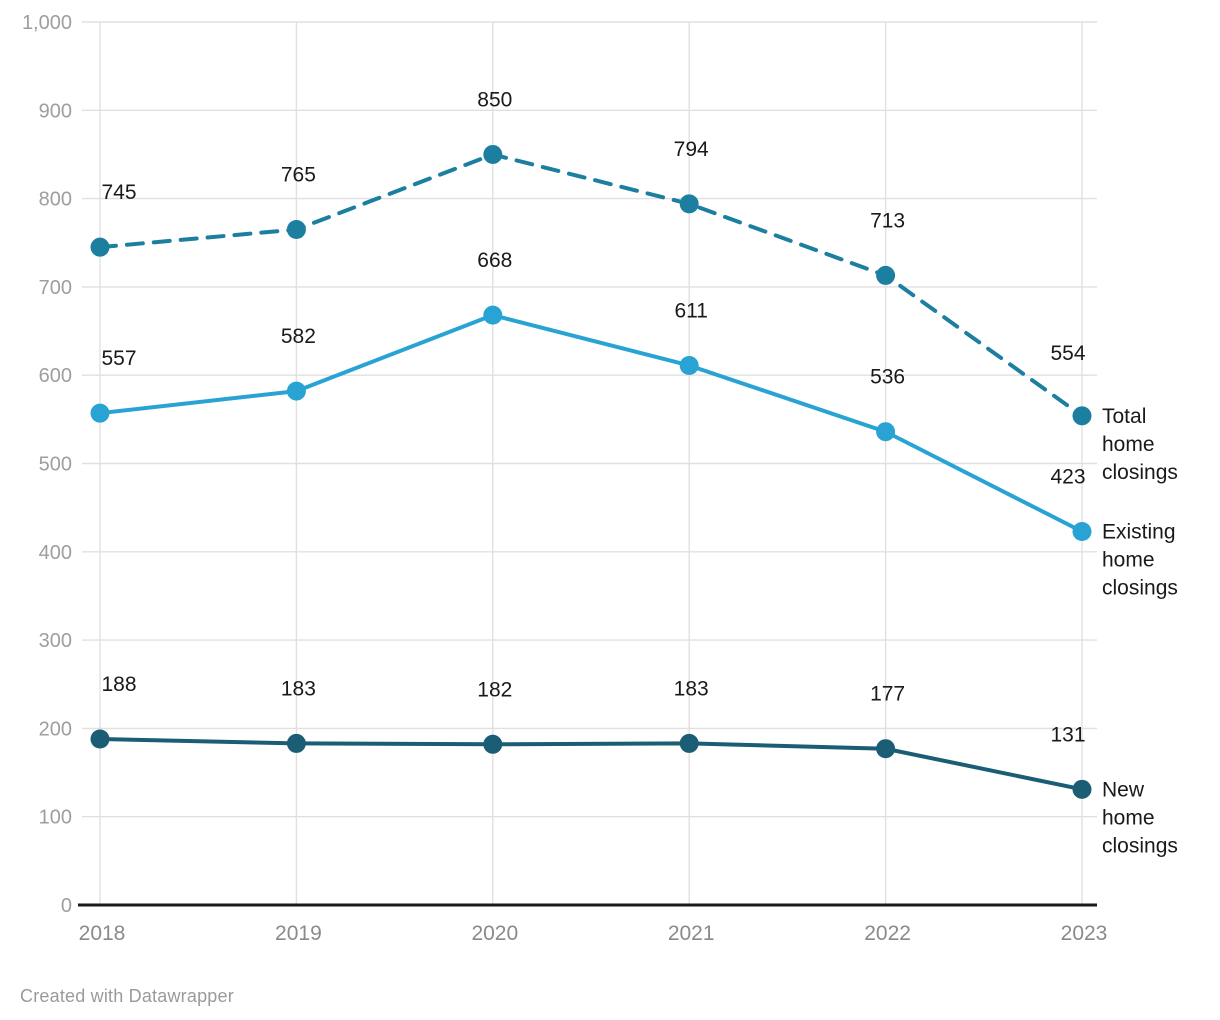 This screenshot has width=1220, height=1020. What do you see at coordinates (118, 358) in the screenshot?
I see `data-value-label: 557` at bounding box center [118, 358].